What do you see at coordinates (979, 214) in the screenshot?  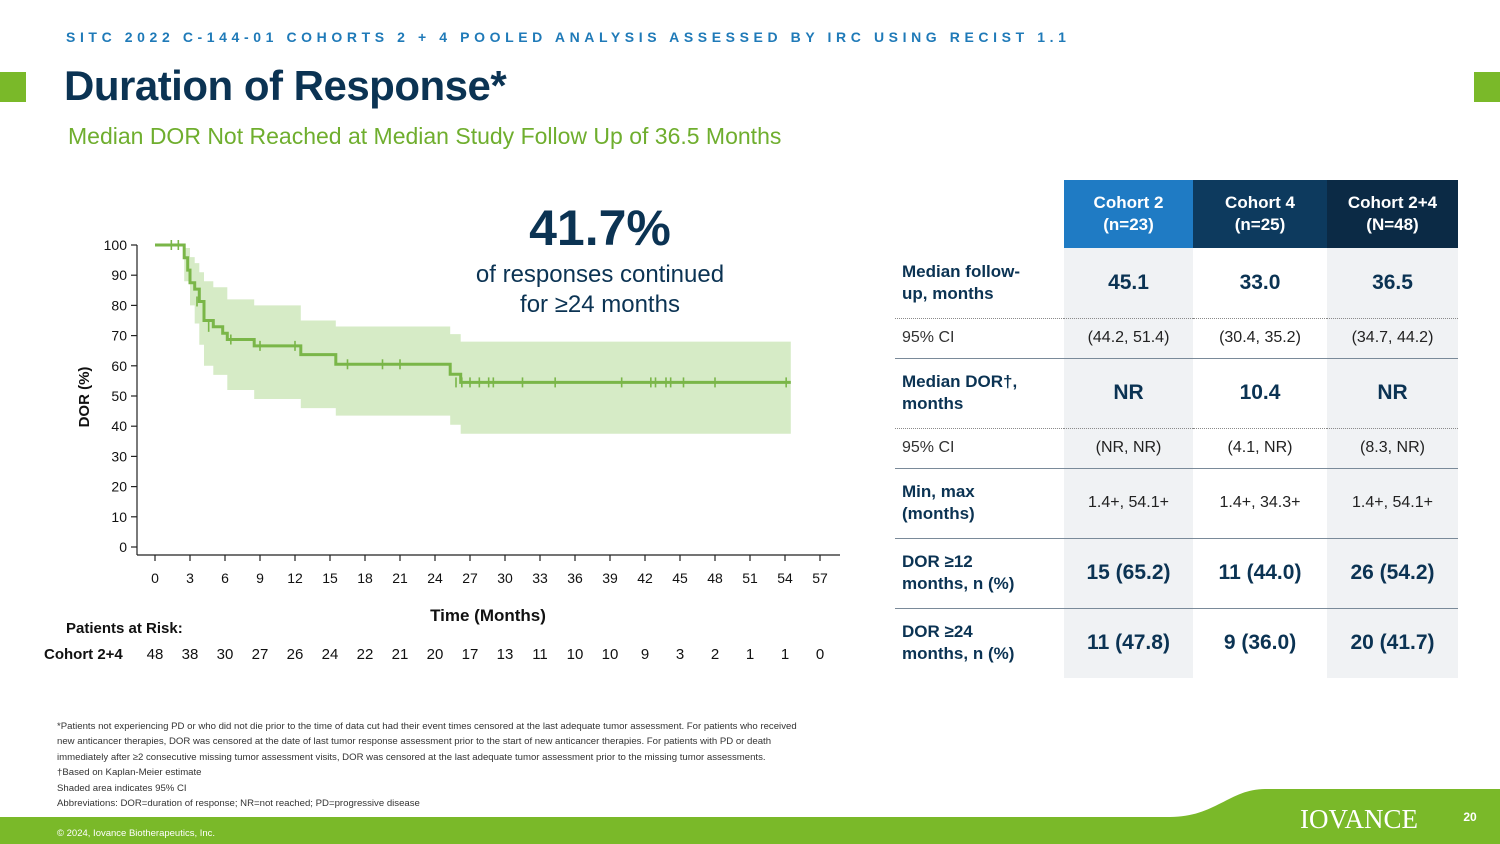 I see `table-corner` at bounding box center [979, 214].